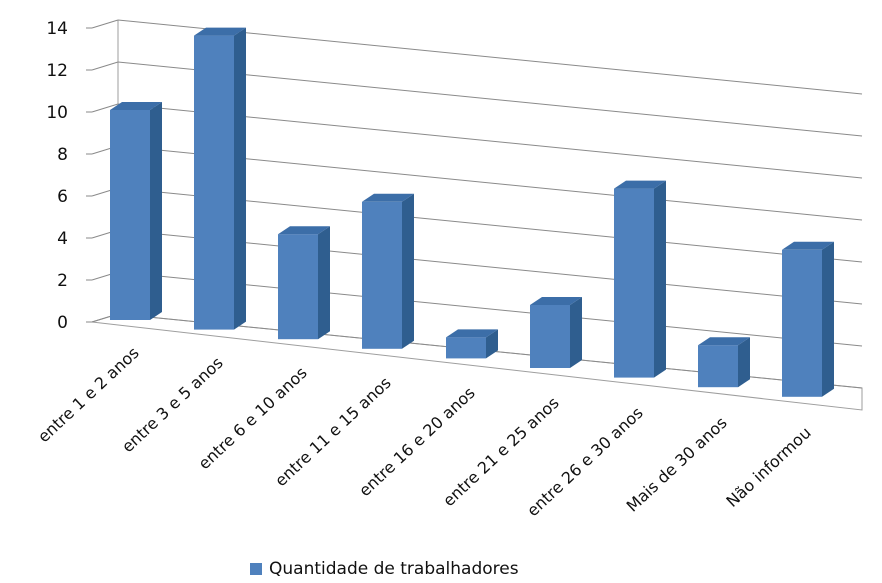 This screenshot has height=583, width=882. What do you see at coordinates (62, 281) in the screenshot?
I see `y-tick-label: 2` at bounding box center [62, 281].